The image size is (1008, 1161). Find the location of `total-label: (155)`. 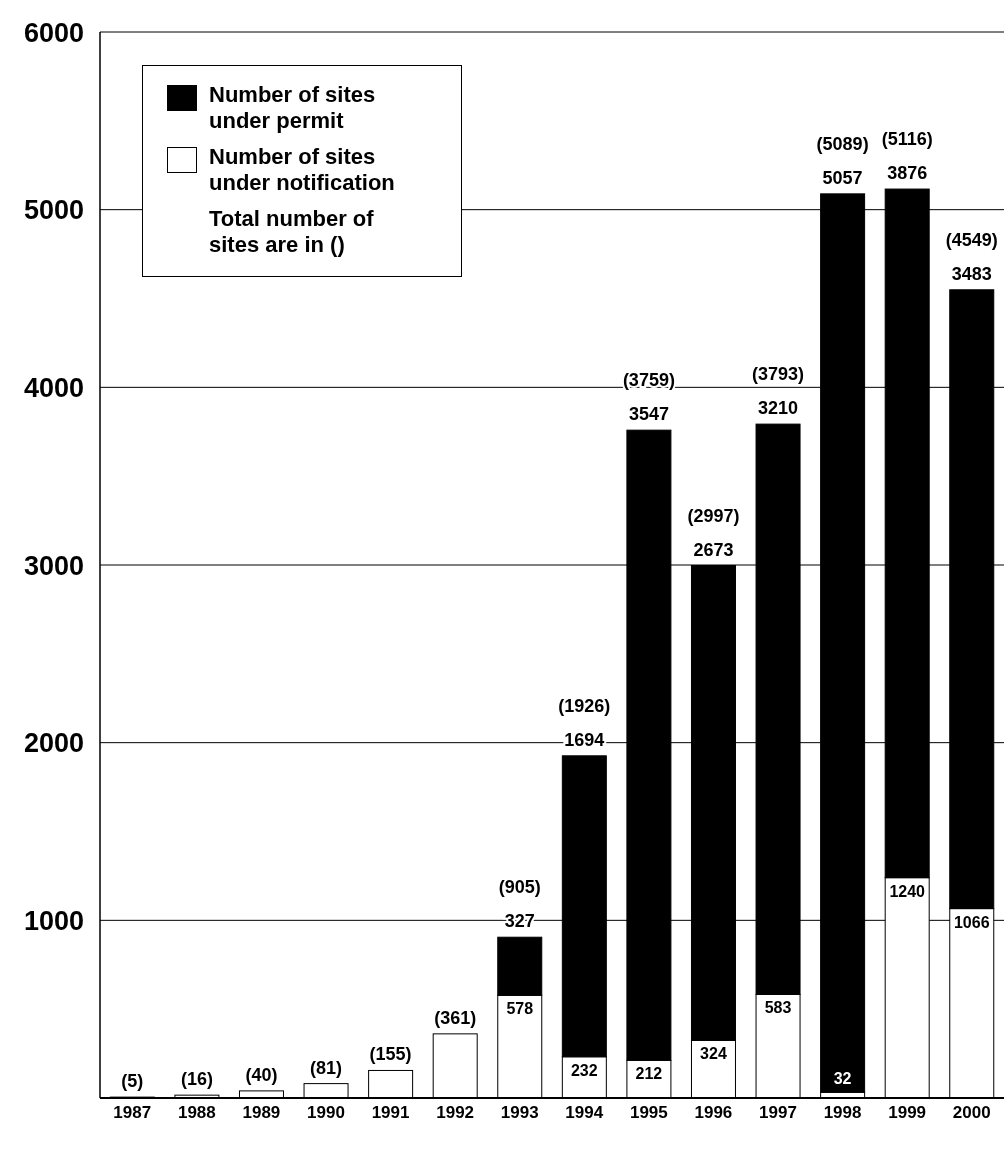

total-label: (155) is located at coordinates (390, 1054).